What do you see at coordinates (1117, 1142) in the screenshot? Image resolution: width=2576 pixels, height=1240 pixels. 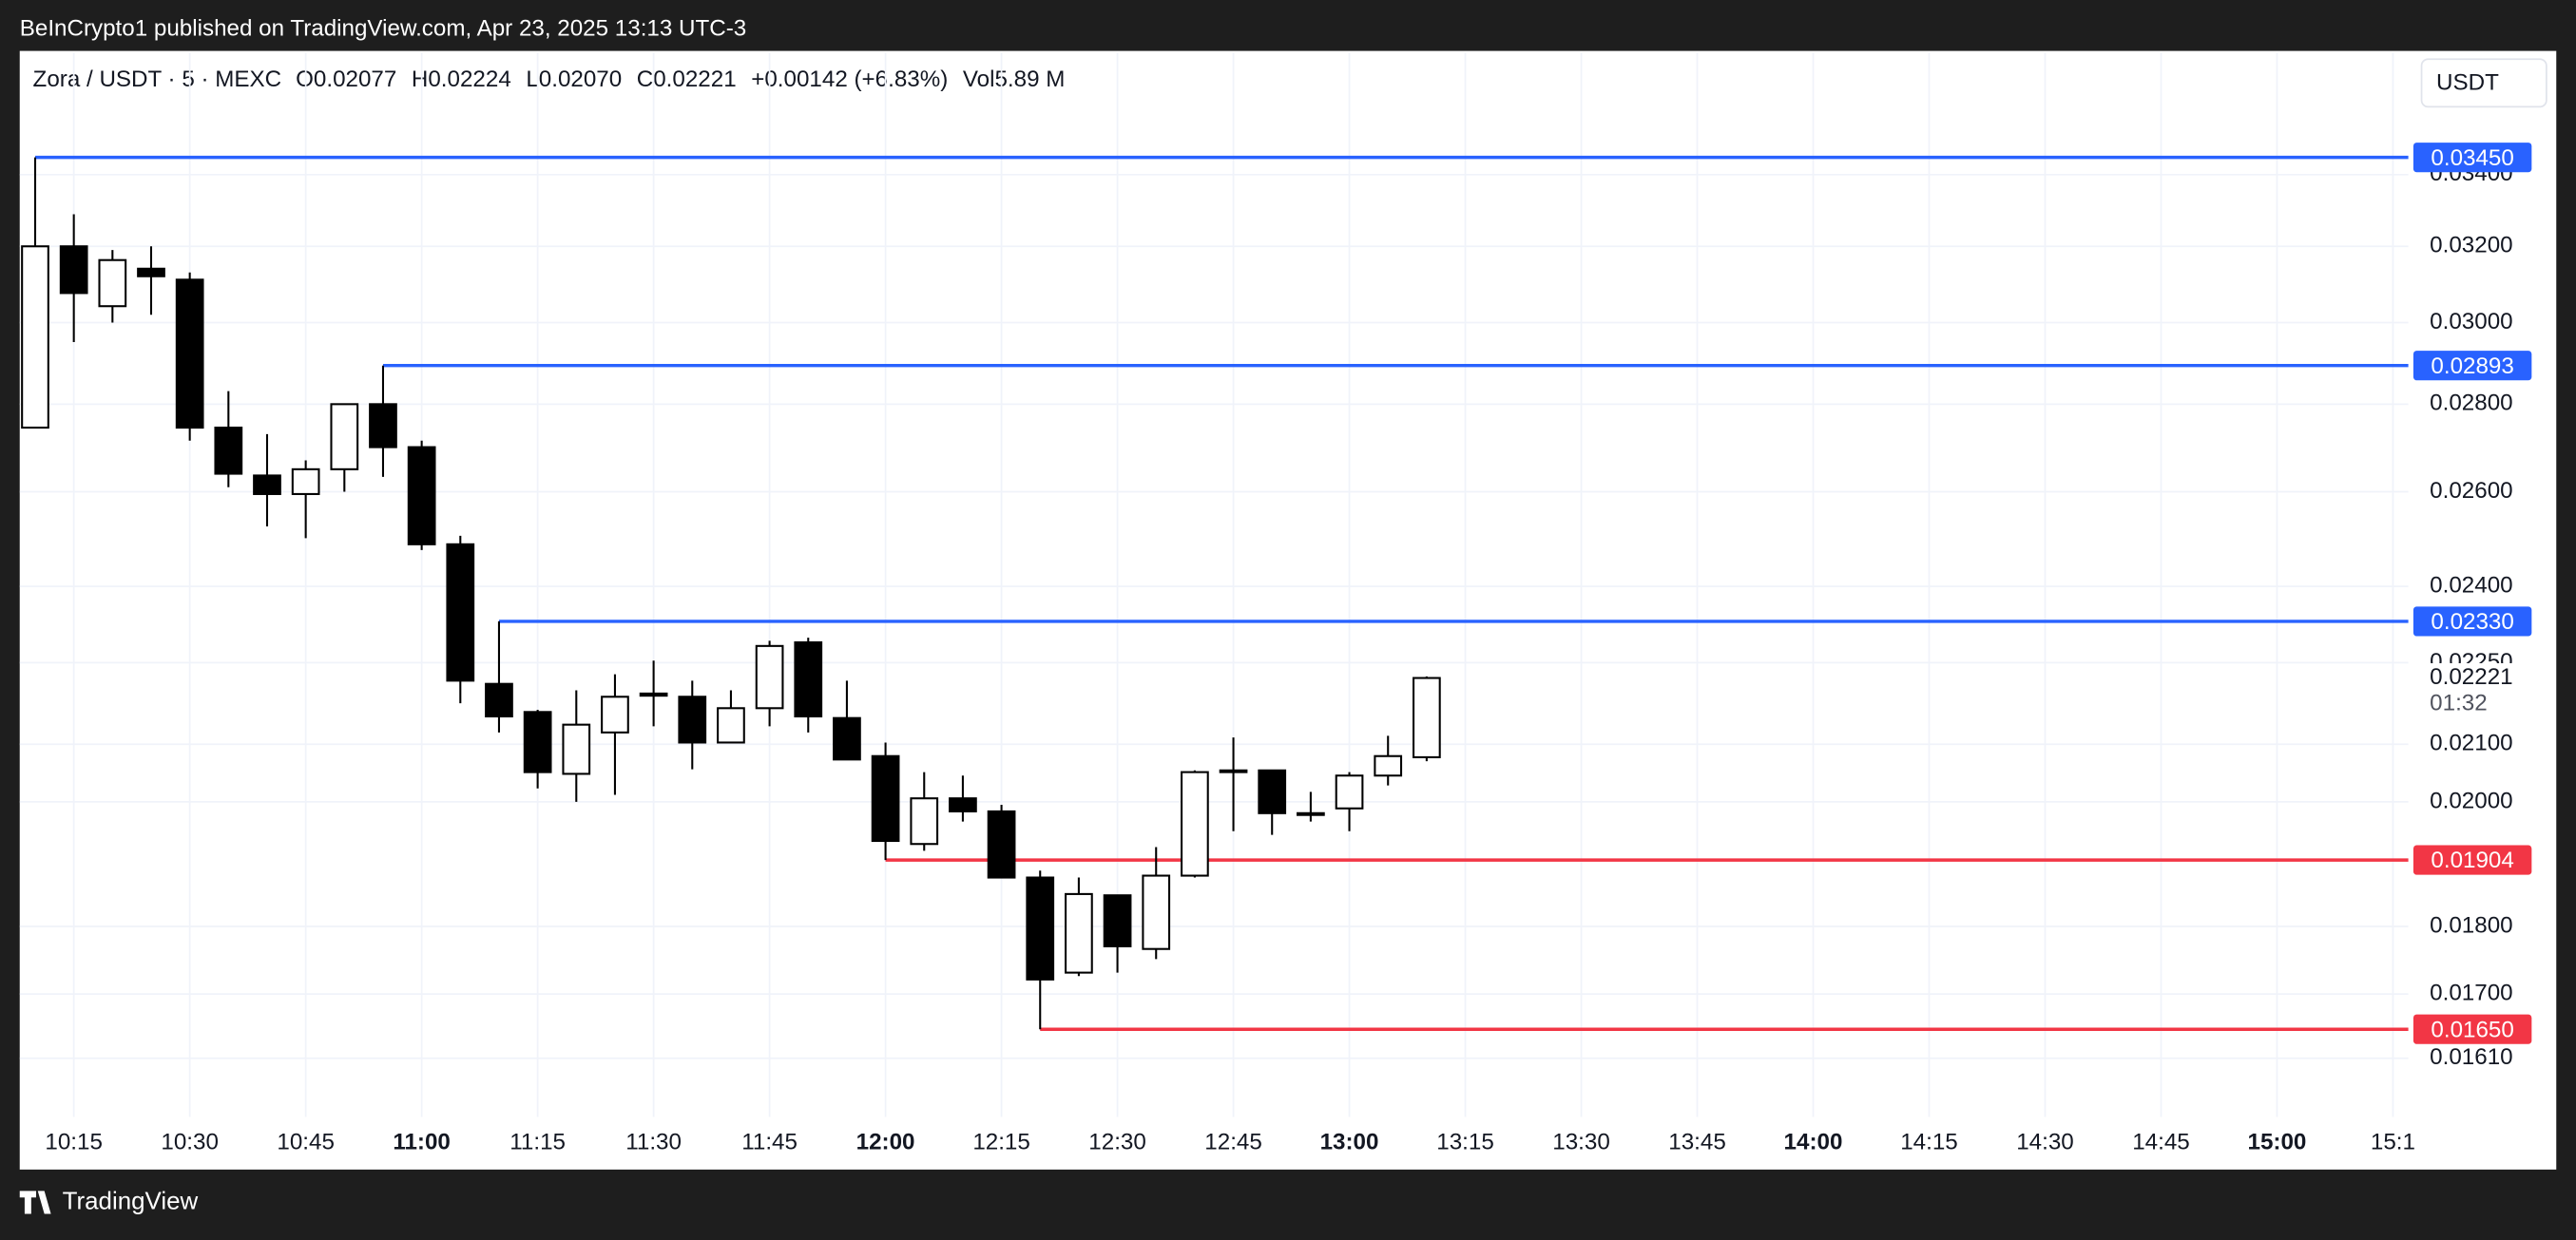 I see `x-tick-label: 12:30` at bounding box center [1117, 1142].